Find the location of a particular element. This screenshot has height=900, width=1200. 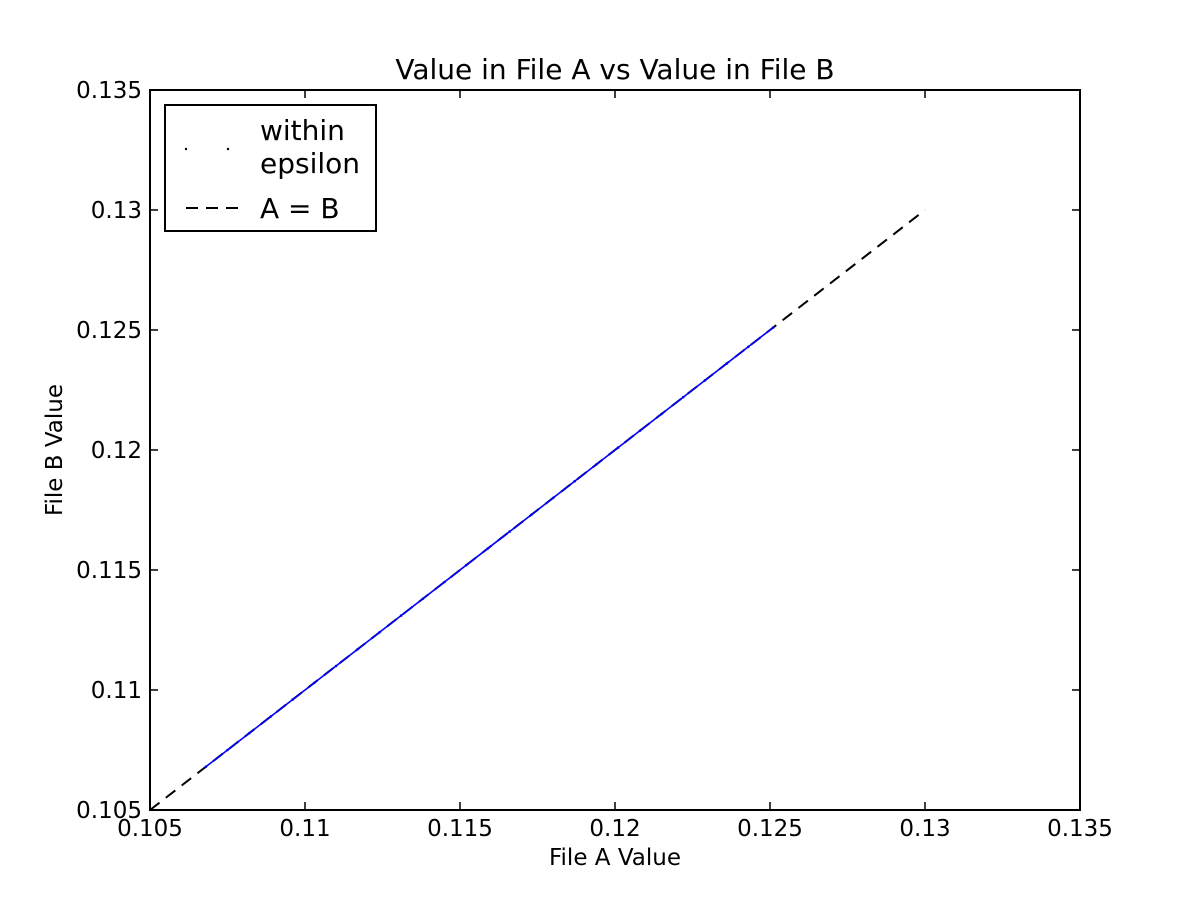

x-tick-label: 0.125 is located at coordinates (770, 829).